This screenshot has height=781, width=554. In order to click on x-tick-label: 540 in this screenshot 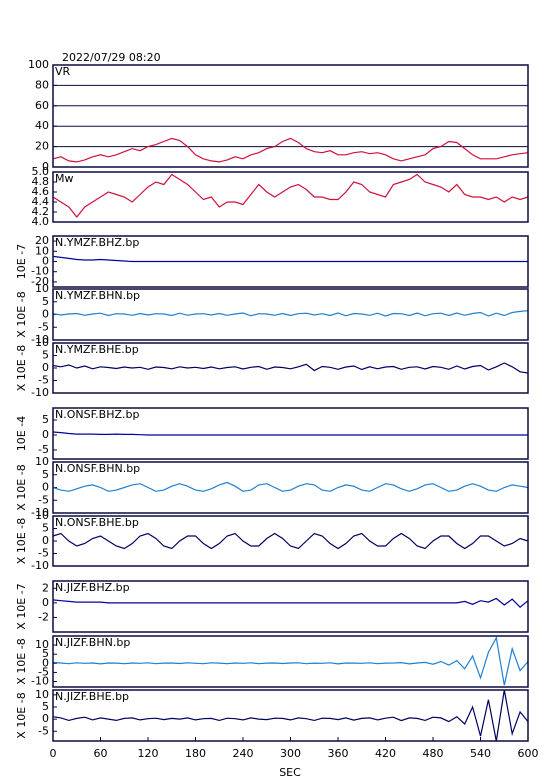, I will do `click(480, 753)`.